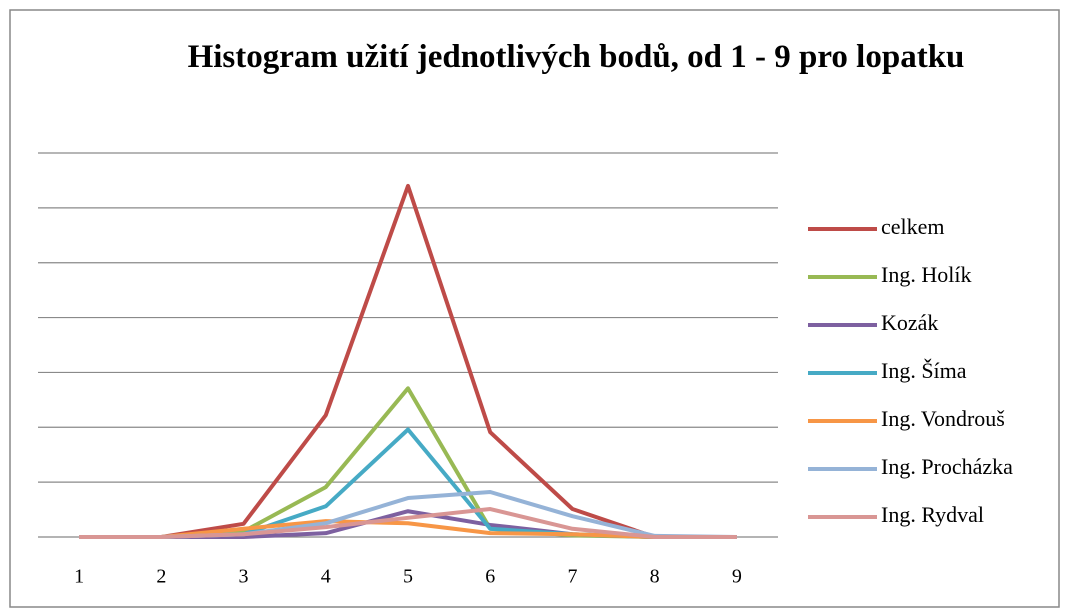 This screenshot has width=1067, height=614. What do you see at coordinates (572, 577) in the screenshot?
I see `x-tick-label: 7` at bounding box center [572, 577].